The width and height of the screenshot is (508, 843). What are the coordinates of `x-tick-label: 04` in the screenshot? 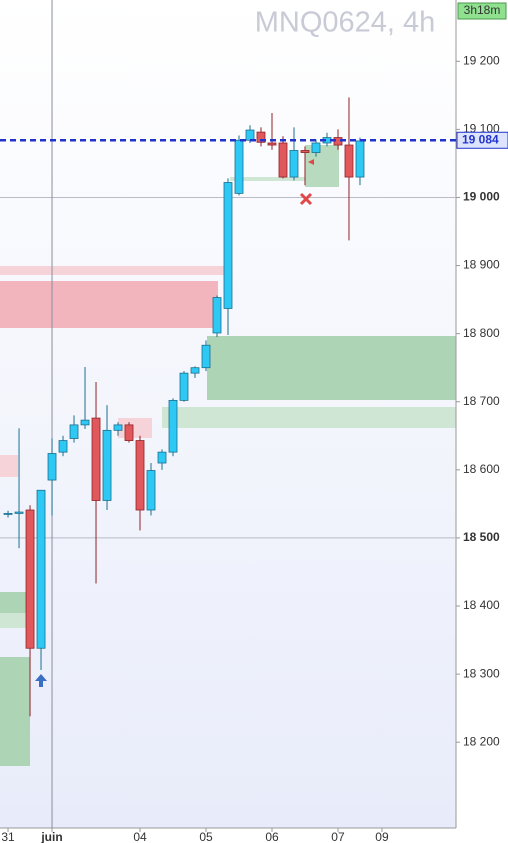 It's located at (140, 836).